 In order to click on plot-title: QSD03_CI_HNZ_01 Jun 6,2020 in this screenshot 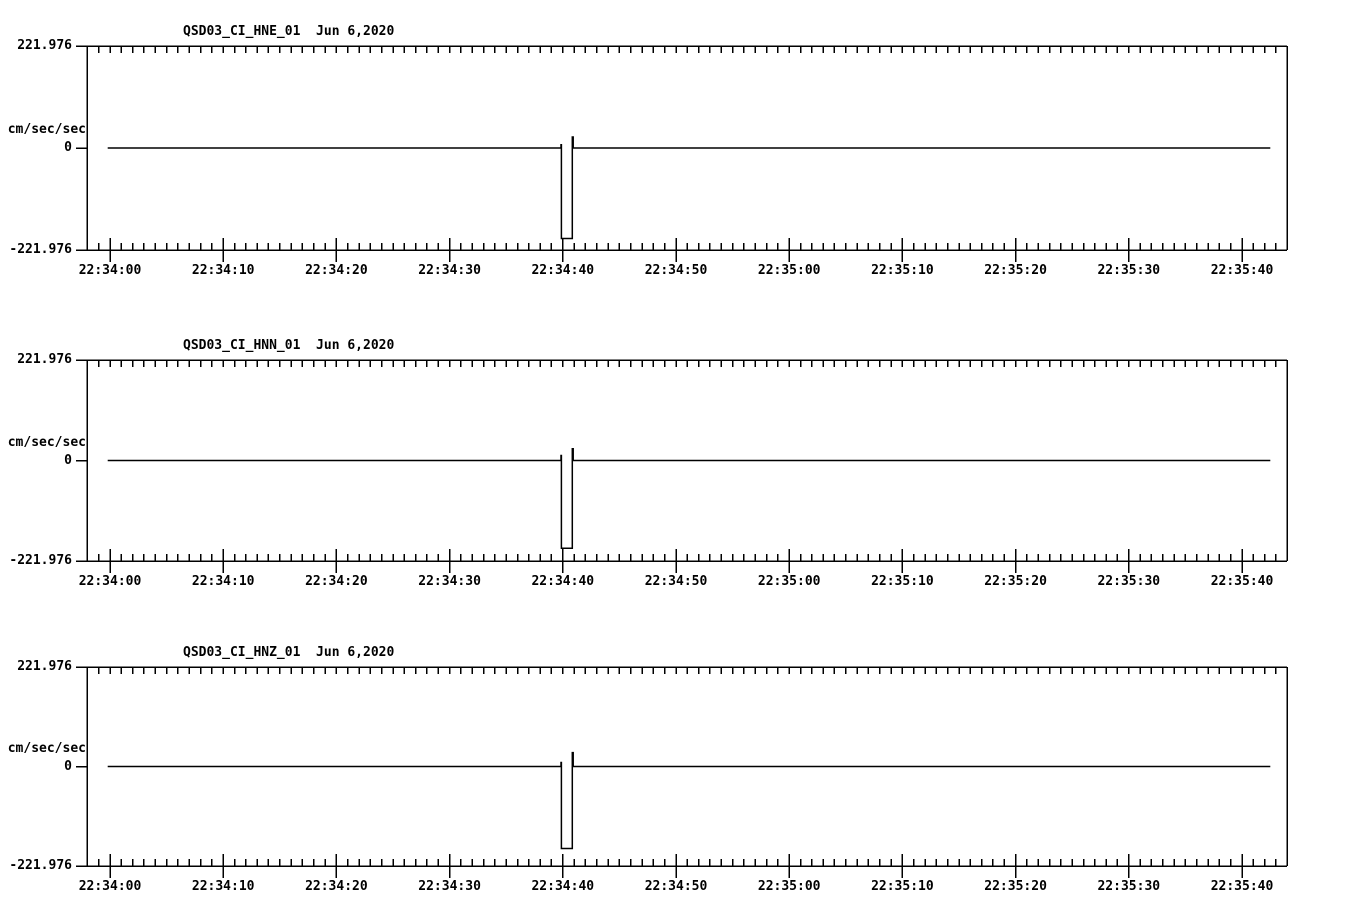, I will do `click(289, 652)`.